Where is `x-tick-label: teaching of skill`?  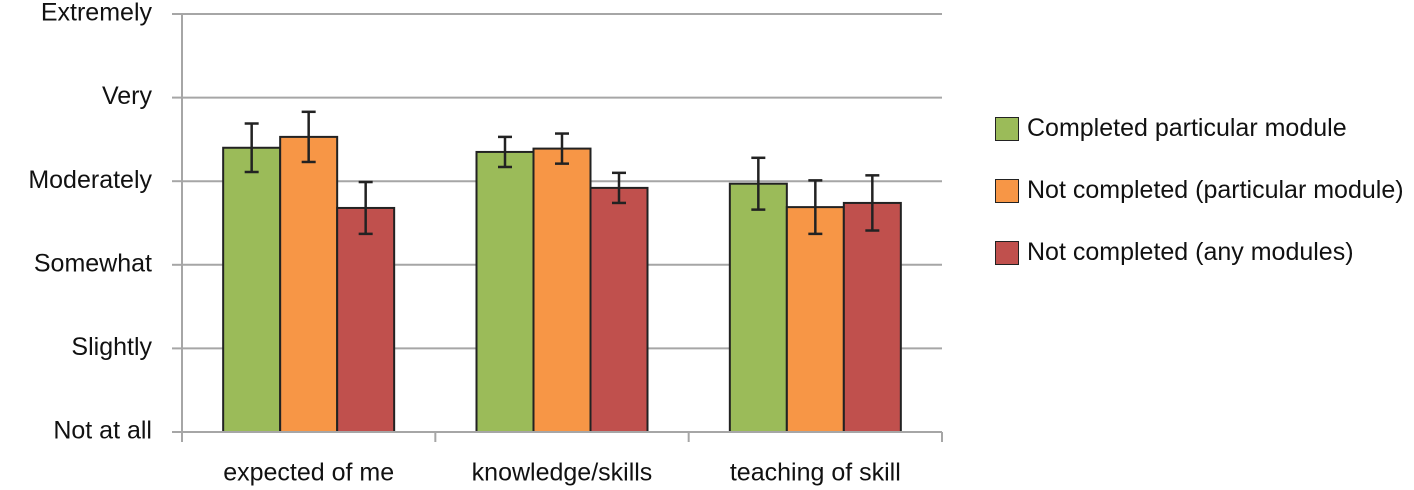
x-tick-label: teaching of skill is located at coordinates (815, 473).